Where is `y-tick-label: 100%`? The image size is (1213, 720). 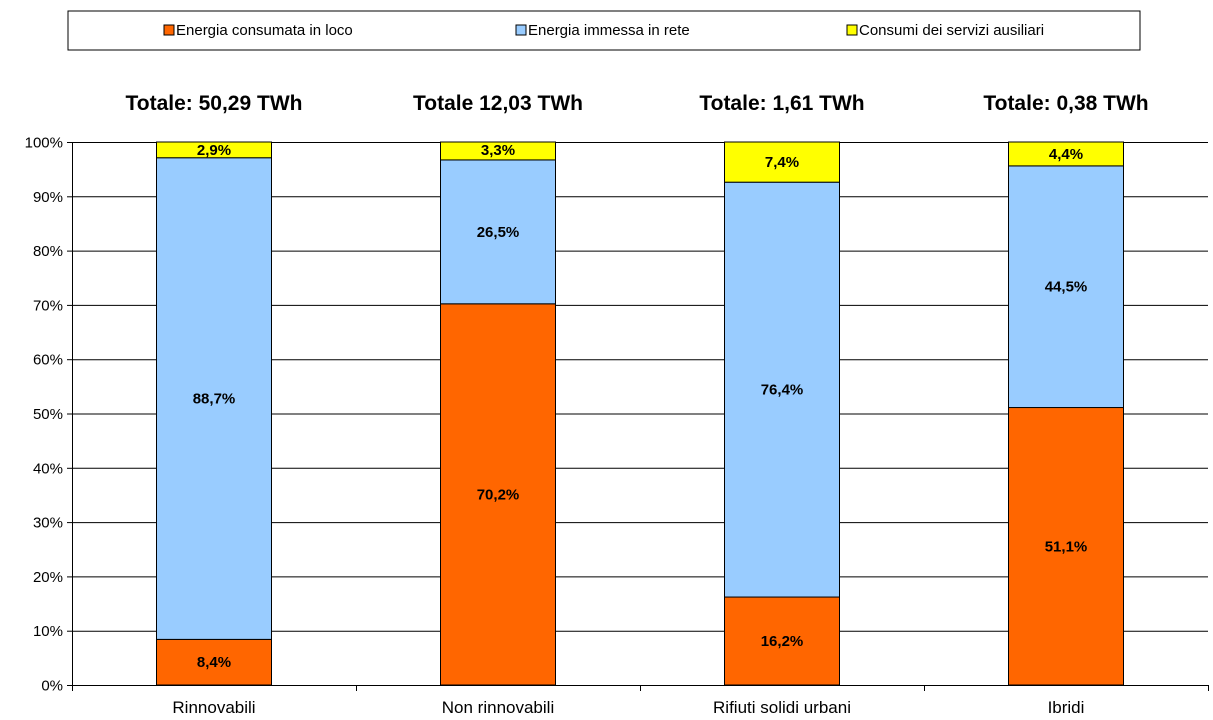
y-tick-label: 100% is located at coordinates (44, 143).